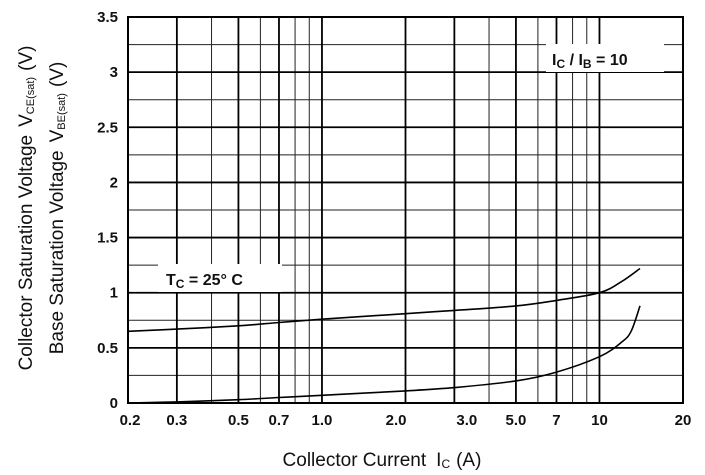 The width and height of the screenshot is (705, 475). I want to click on y-tick-label: 3.5, so click(107, 17).